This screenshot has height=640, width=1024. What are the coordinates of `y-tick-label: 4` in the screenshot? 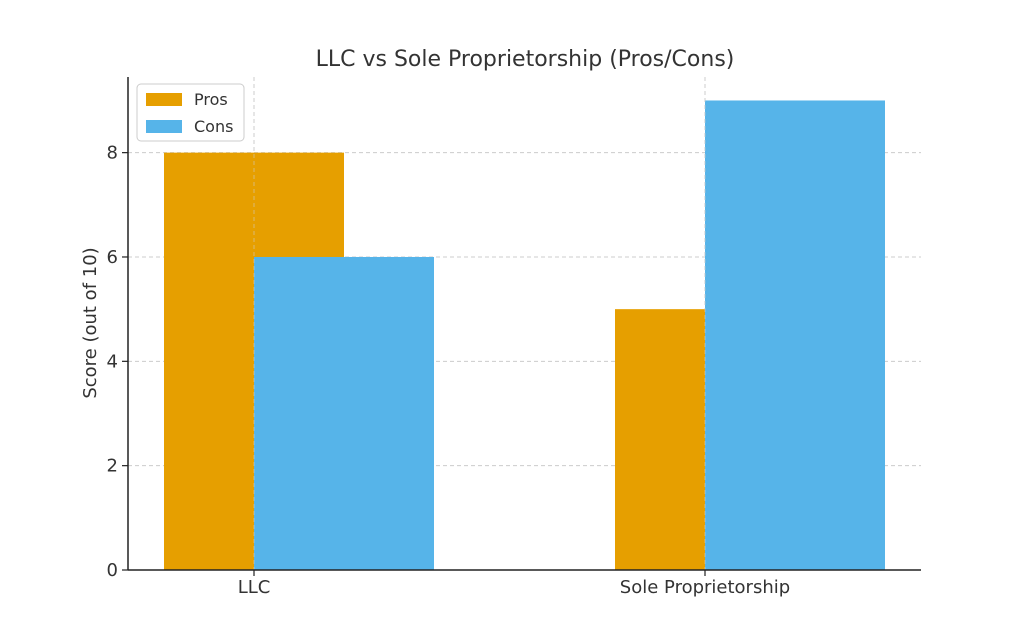 It's located at (112, 361).